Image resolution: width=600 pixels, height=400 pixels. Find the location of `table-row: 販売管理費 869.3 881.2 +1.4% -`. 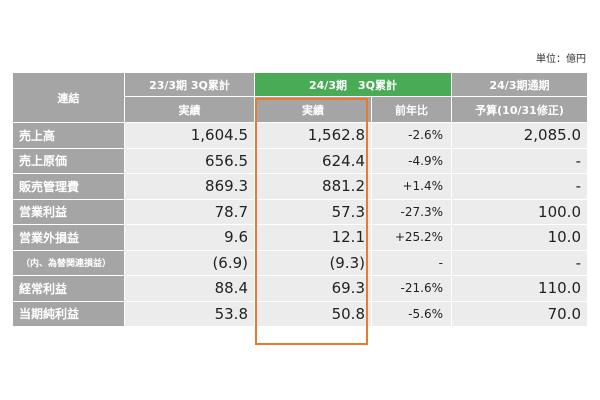

table-row: 販売管理費 869.3 881.2 +1.4% - is located at coordinates (300, 186).